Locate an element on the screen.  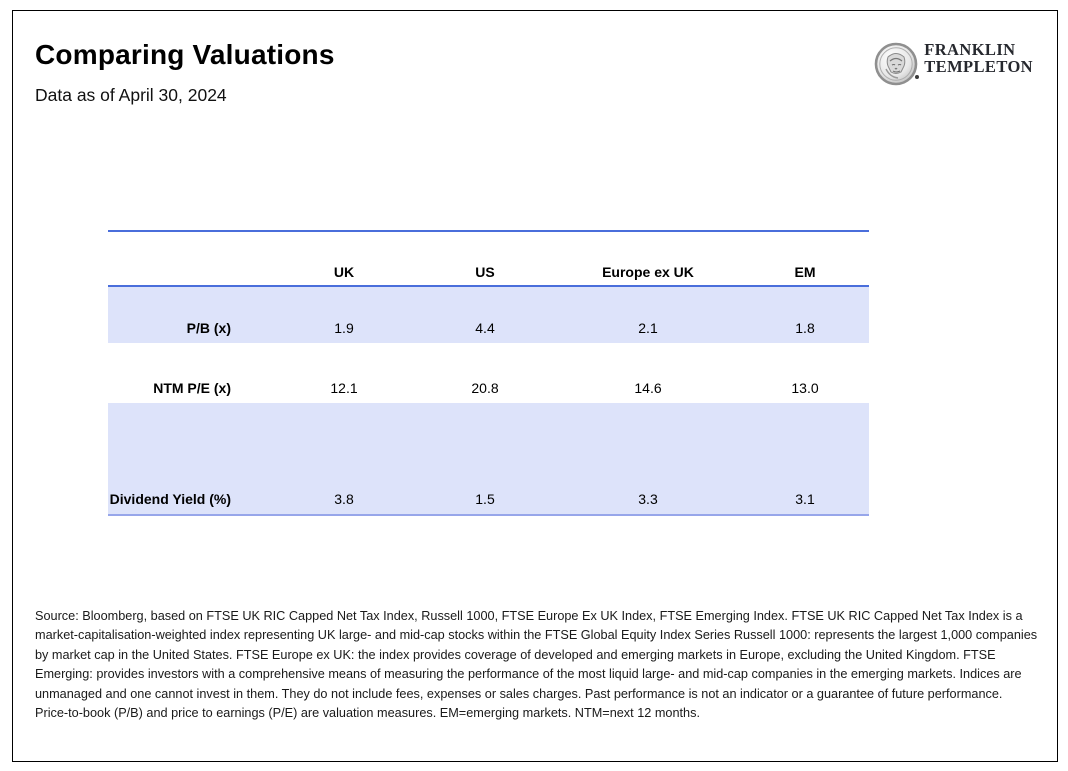
franklin-templeton-logo: FRANKLIN TEMPLETON is located at coordinates (953, 64).